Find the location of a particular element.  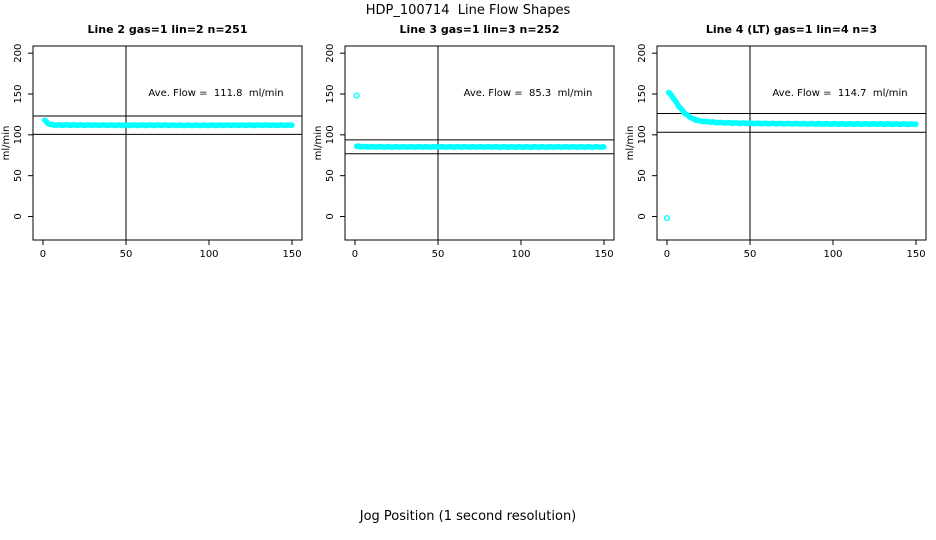

average-flow-annotation: Ave. Flow = 111.8 ml/min is located at coordinates (215, 93).